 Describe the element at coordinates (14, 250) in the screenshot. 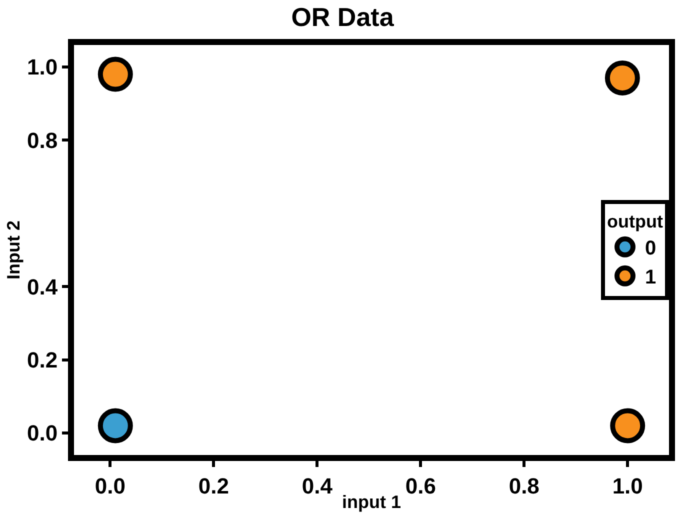

I see `y-axis-title: Input 2` at that location.